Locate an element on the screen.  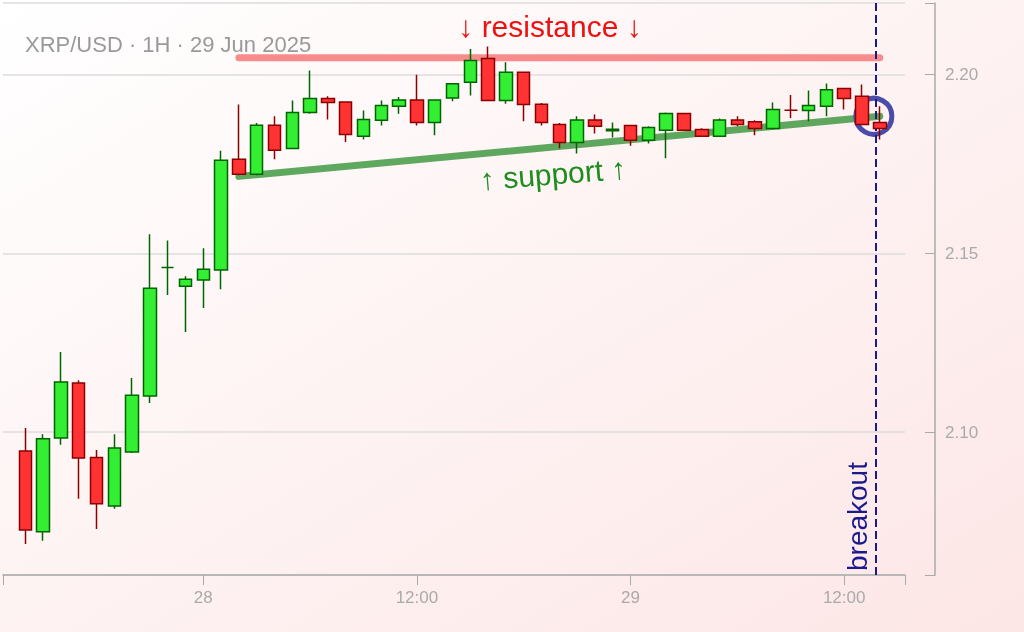
annotation: ↑ support ↑ is located at coordinates (553, 174).